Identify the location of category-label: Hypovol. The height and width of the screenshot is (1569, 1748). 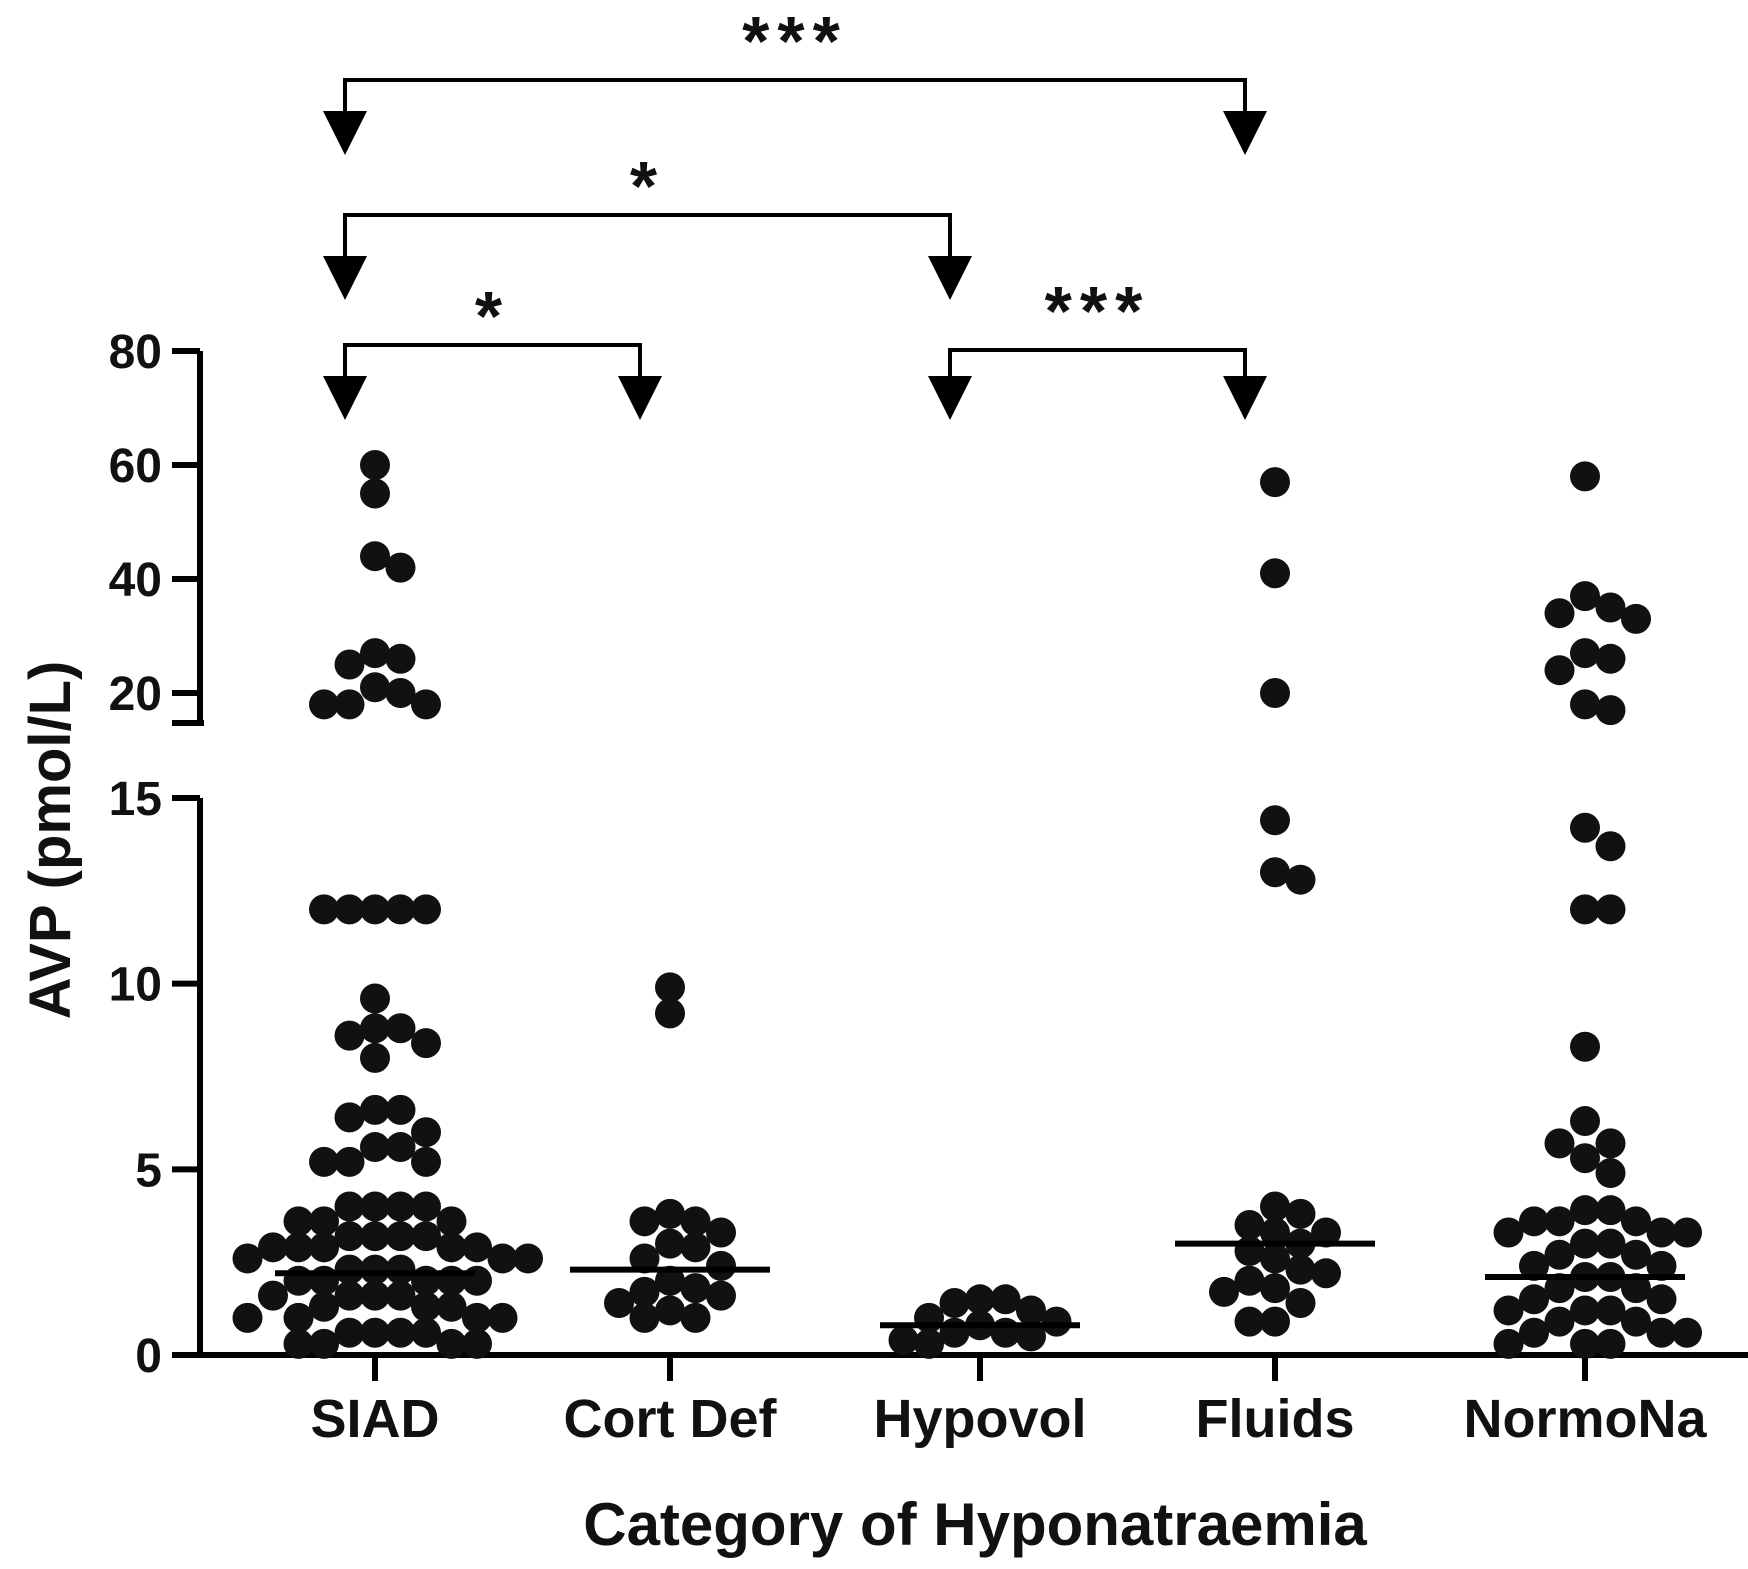
(979, 1419).